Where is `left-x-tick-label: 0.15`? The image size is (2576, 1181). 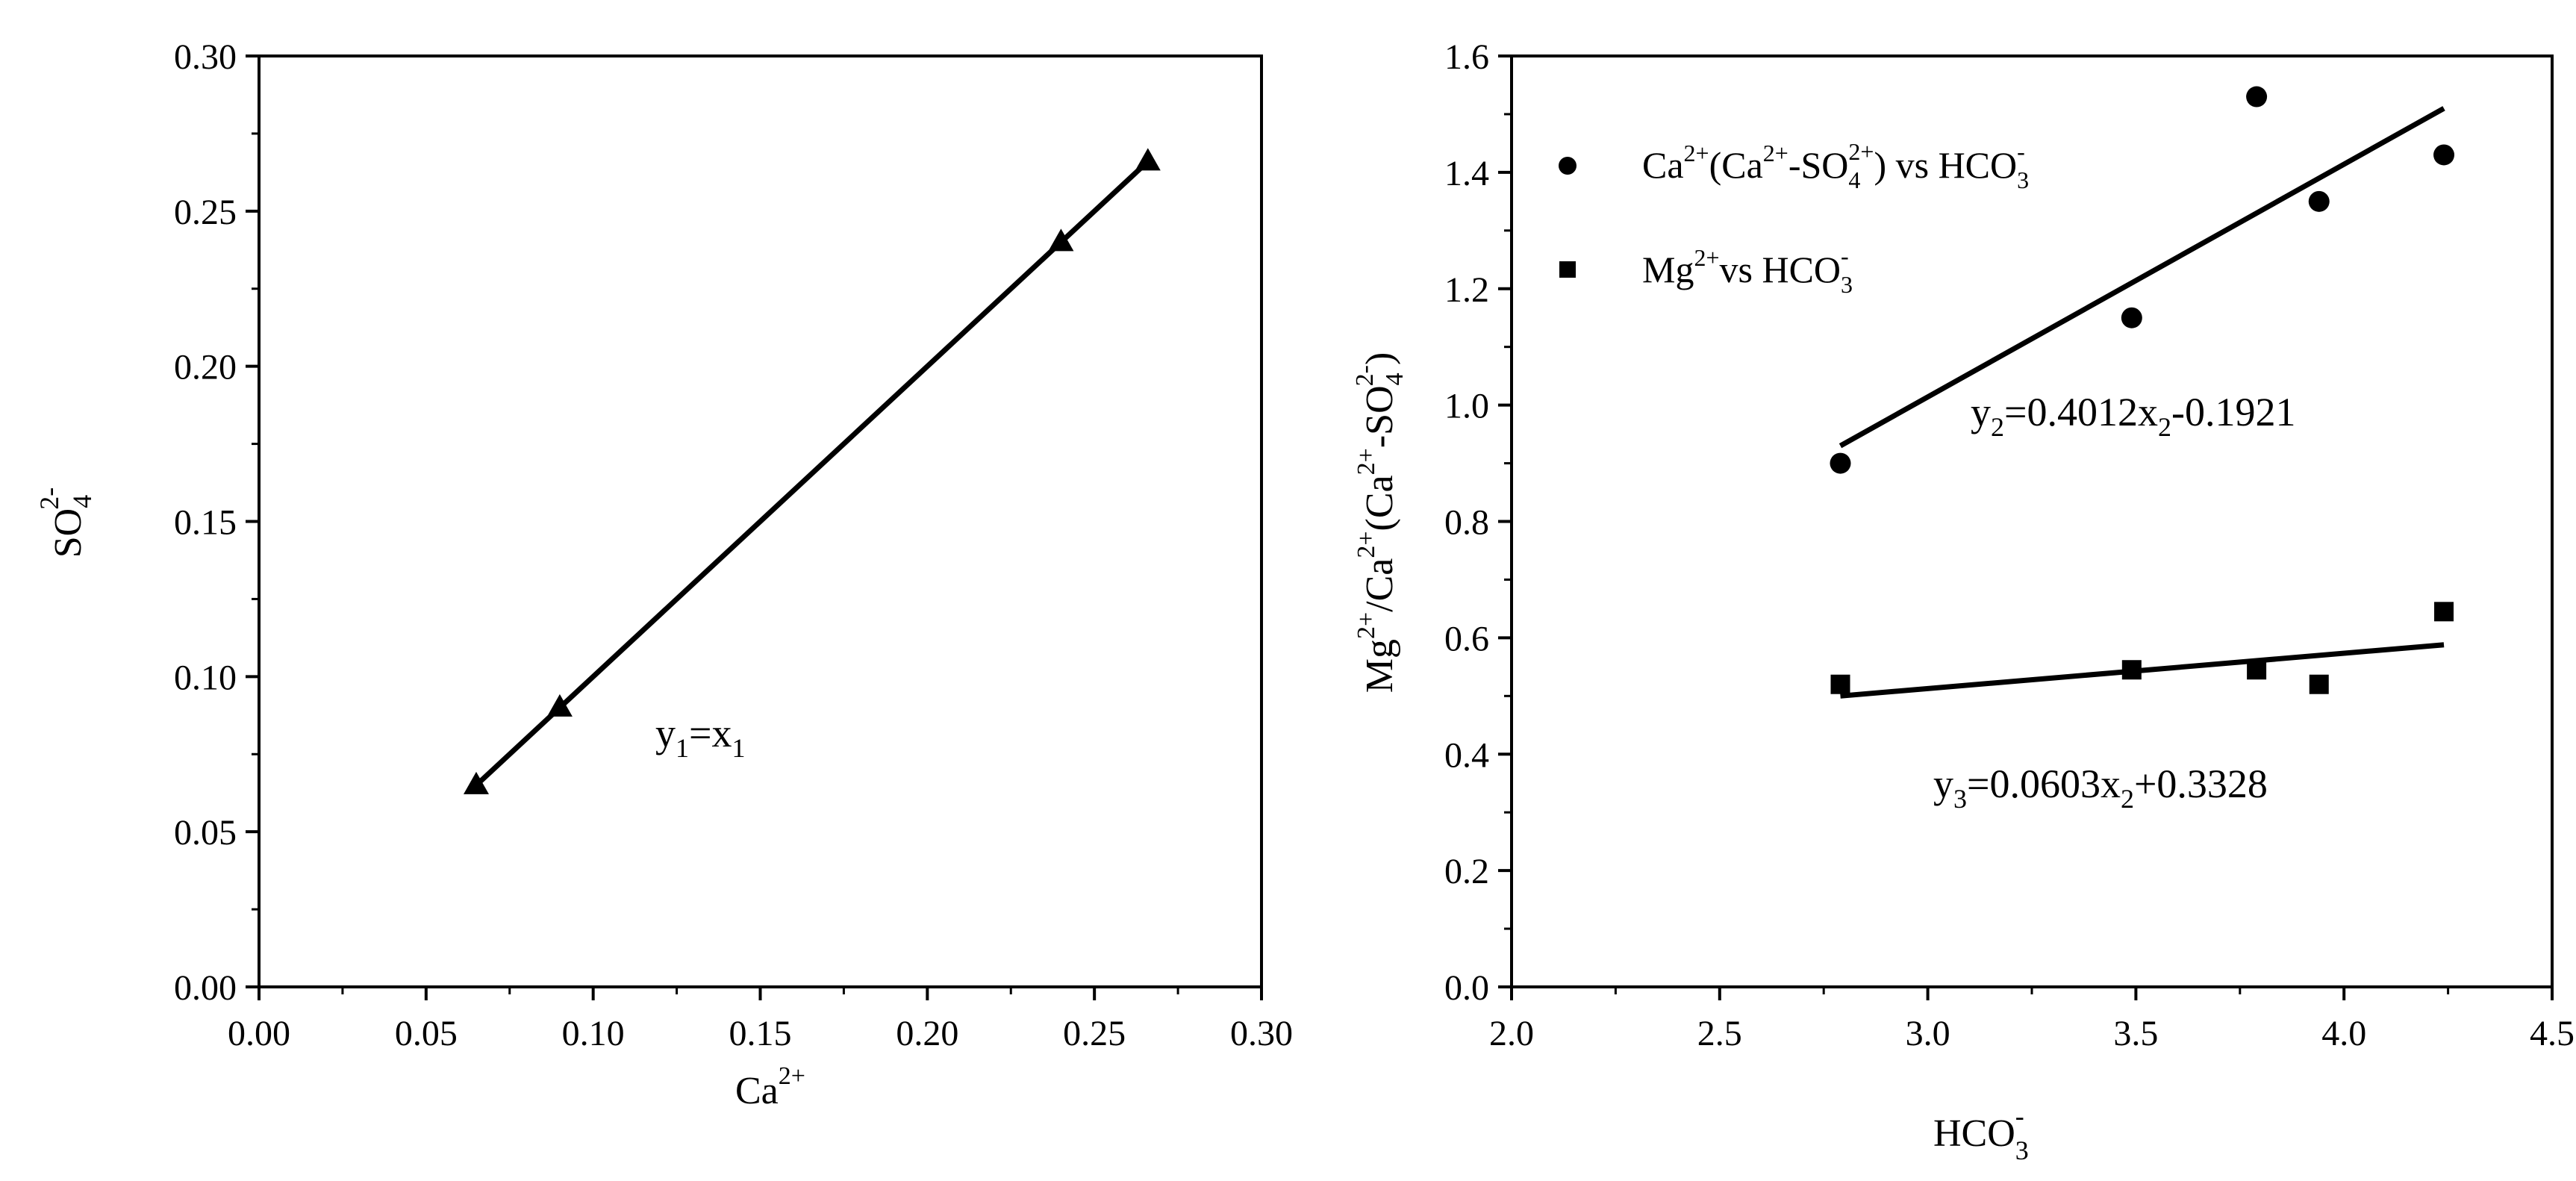 left-x-tick-label: 0.15 is located at coordinates (760, 1033).